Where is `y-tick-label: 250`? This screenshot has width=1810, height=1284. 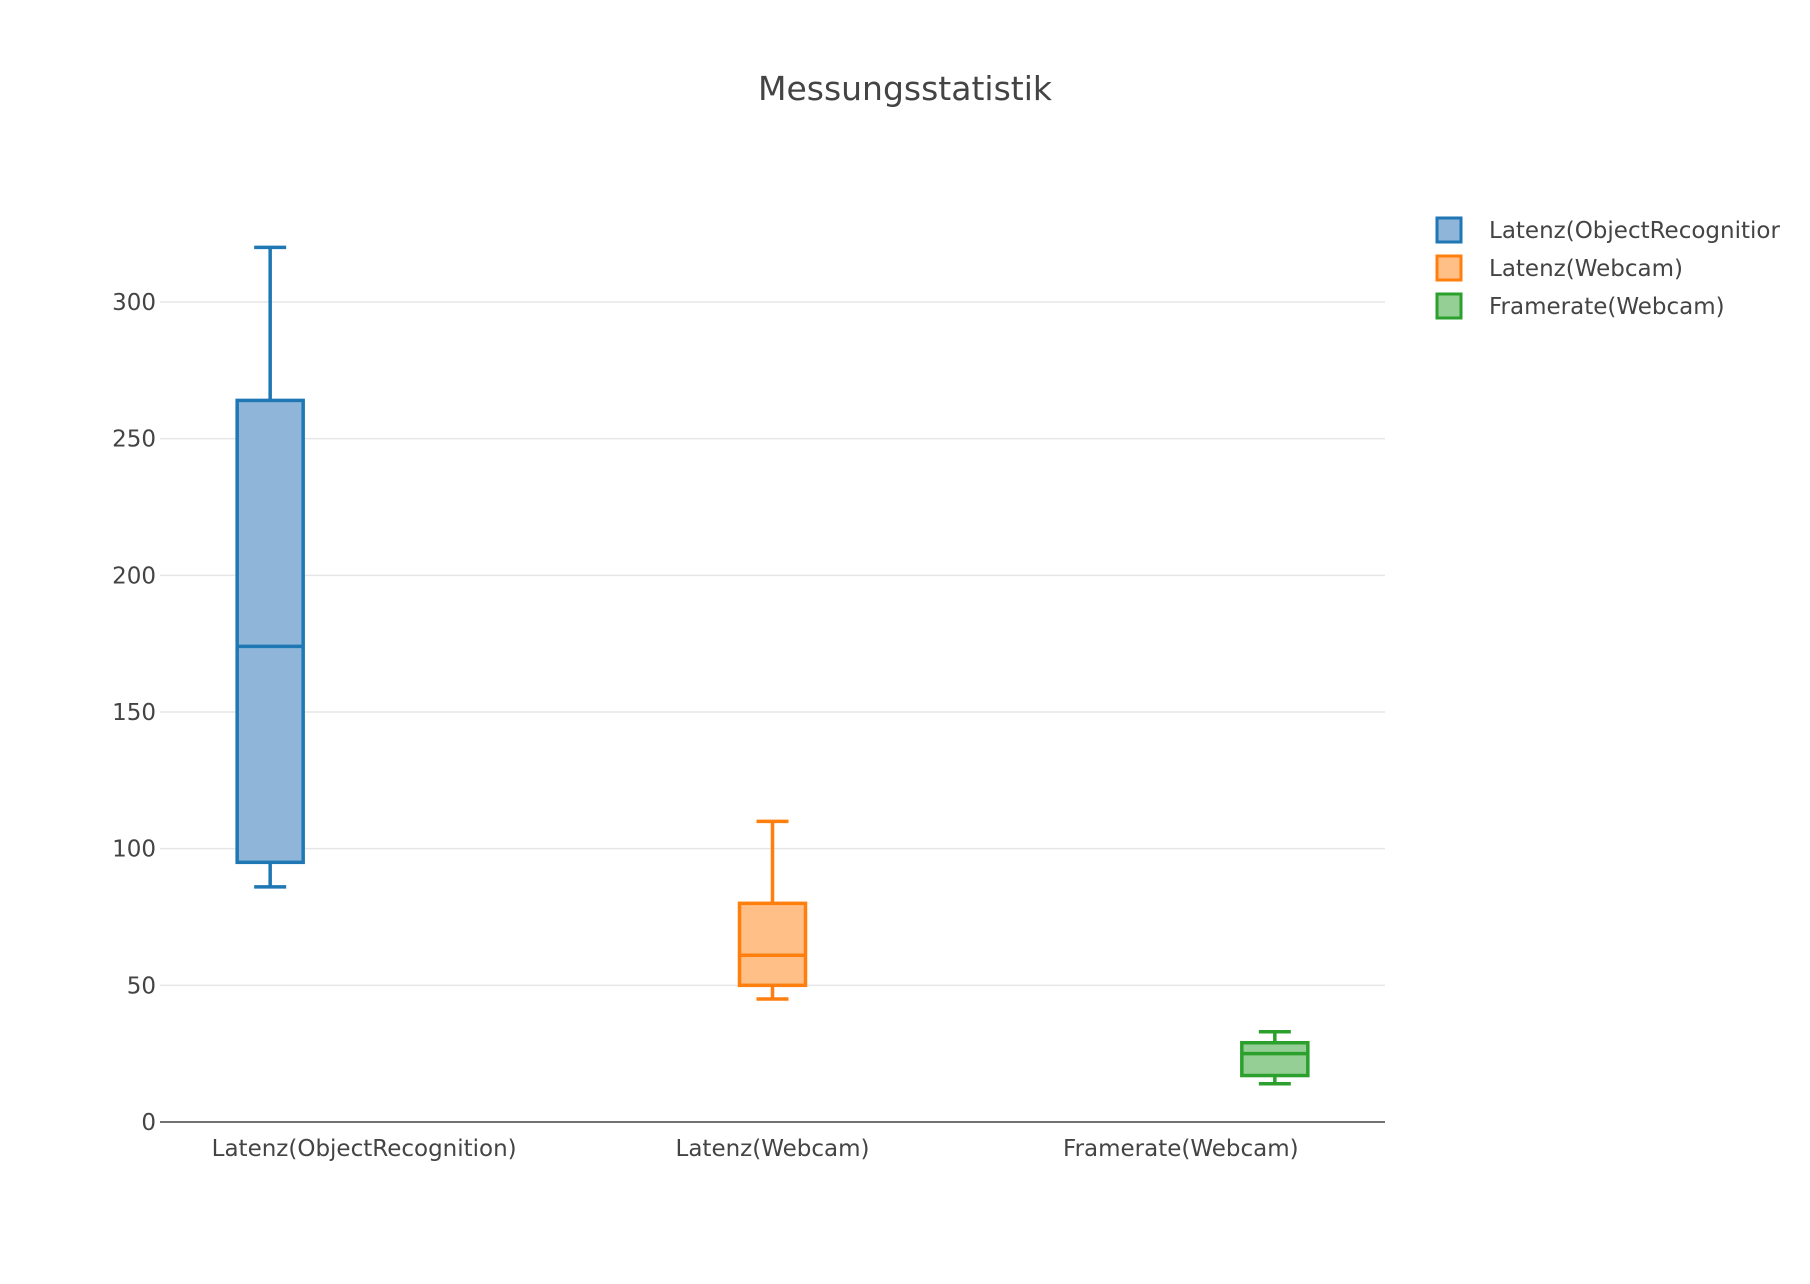
y-tick-label: 250 is located at coordinates (134, 440).